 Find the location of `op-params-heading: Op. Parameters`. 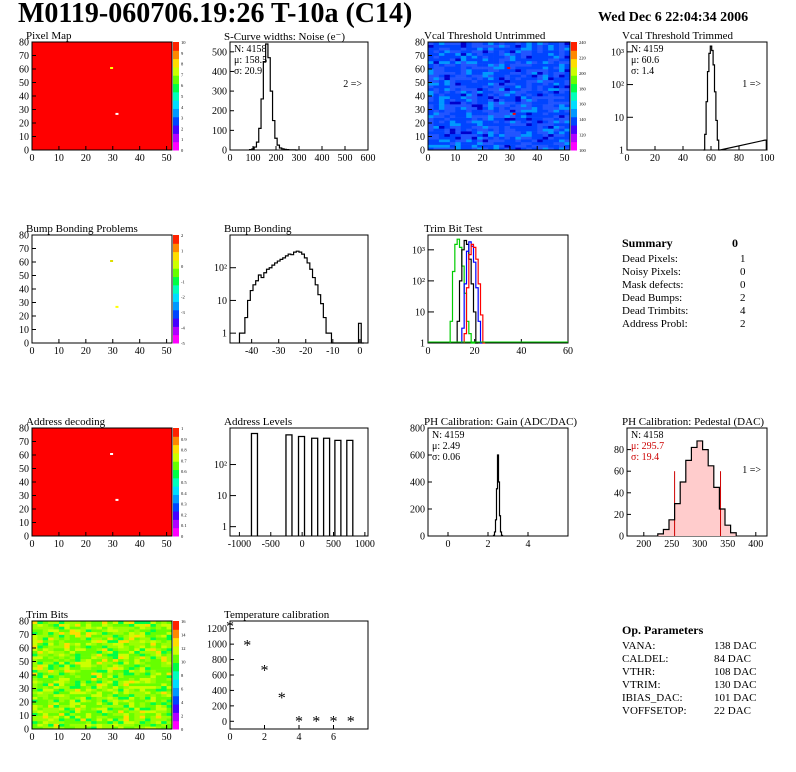

op-params-heading: Op. Parameters is located at coordinates (663, 630).